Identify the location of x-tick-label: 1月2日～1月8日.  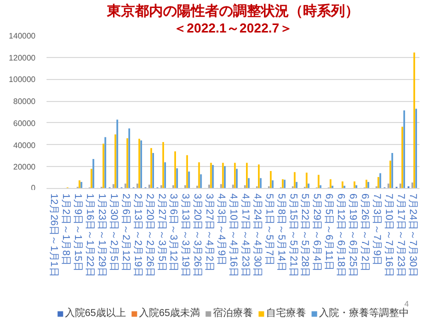
(66, 230).